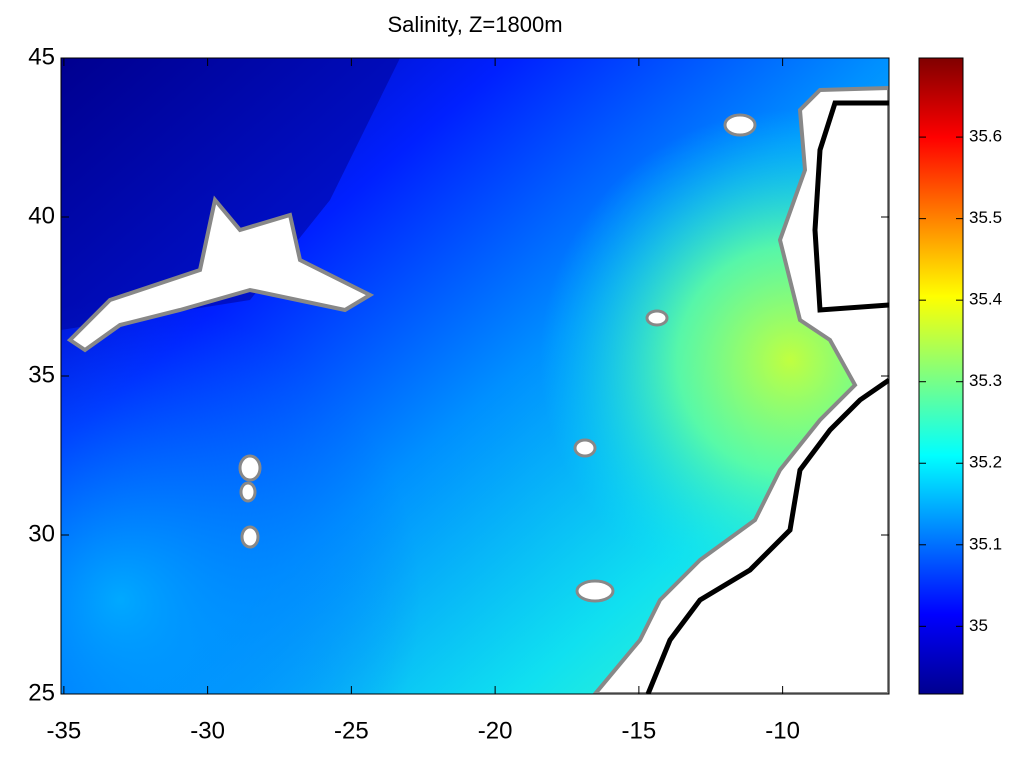 The width and height of the screenshot is (1030, 765). What do you see at coordinates (985, 136) in the screenshot?
I see `colorbar-tick-label: 35.6` at bounding box center [985, 136].